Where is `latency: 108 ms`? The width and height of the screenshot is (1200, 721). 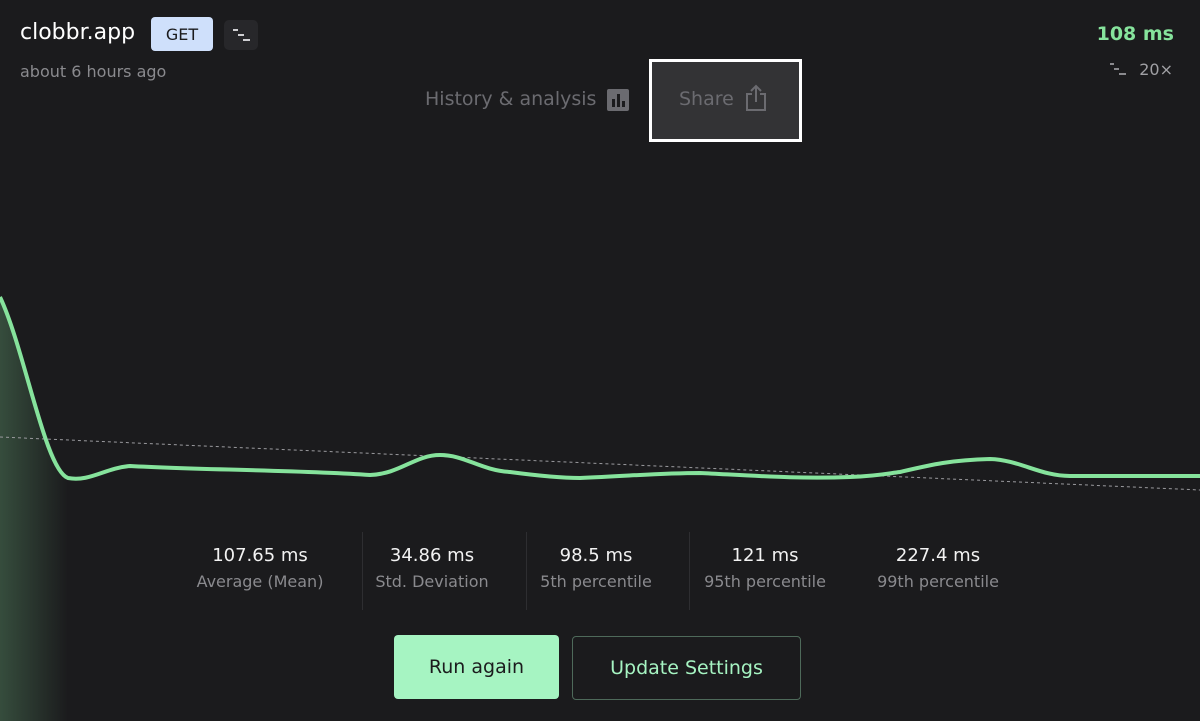
latency: 108 ms is located at coordinates (1135, 34).